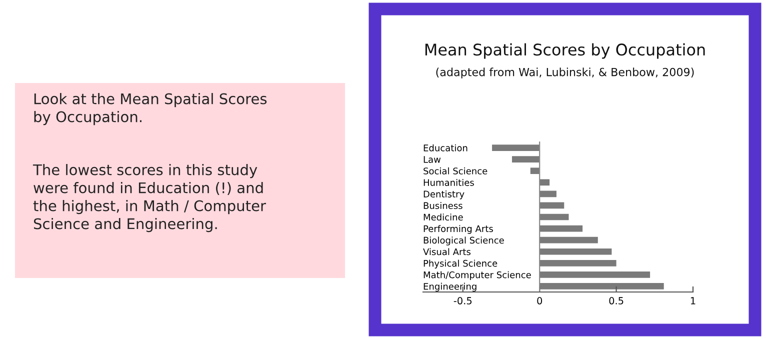 This screenshot has height=339, width=766. Describe the element at coordinates (449, 182) in the screenshot. I see `y-tick-label: Humanities` at that location.